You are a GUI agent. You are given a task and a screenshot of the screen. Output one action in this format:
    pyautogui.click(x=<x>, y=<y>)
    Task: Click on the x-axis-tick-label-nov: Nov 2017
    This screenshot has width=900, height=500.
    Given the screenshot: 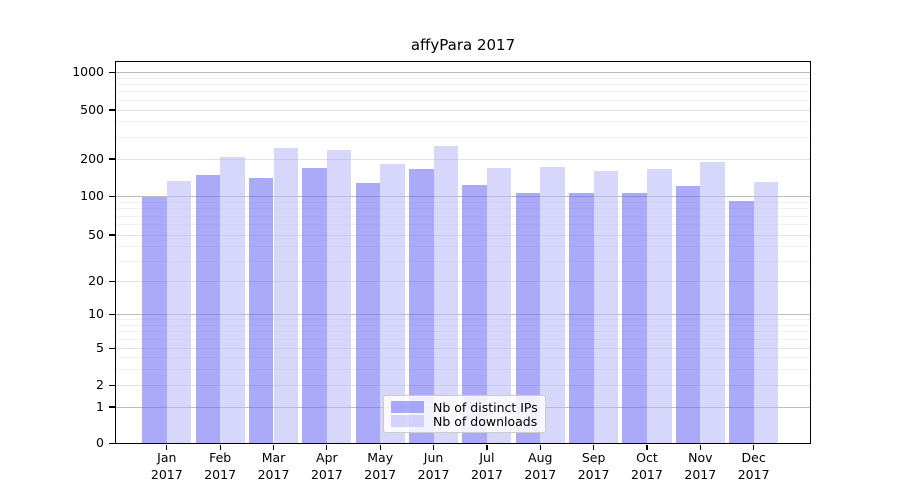 What is the action you would take?
    pyautogui.click(x=700, y=466)
    